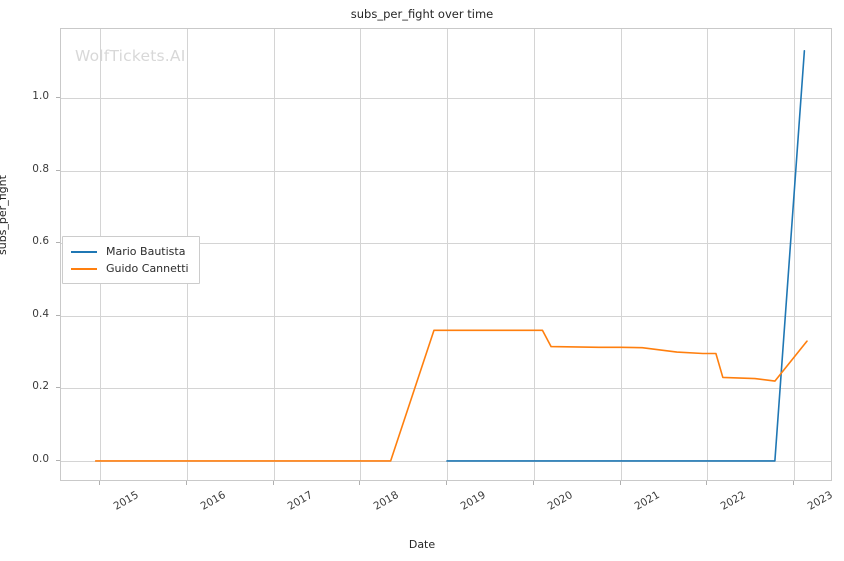  What do you see at coordinates (40, 241) in the screenshot?
I see `y-tick-label-0.6: 0.6` at bounding box center [40, 241].